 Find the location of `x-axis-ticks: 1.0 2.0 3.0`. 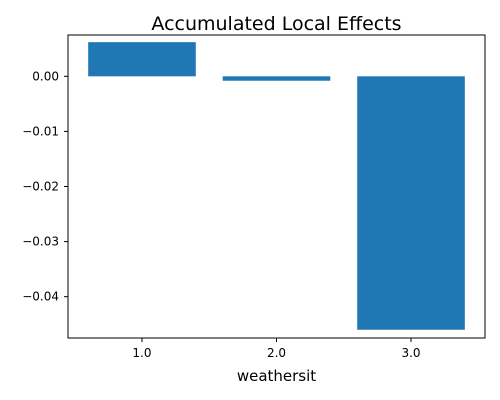

x-axis-ticks: 1.0 2.0 3.0 is located at coordinates (276, 349).